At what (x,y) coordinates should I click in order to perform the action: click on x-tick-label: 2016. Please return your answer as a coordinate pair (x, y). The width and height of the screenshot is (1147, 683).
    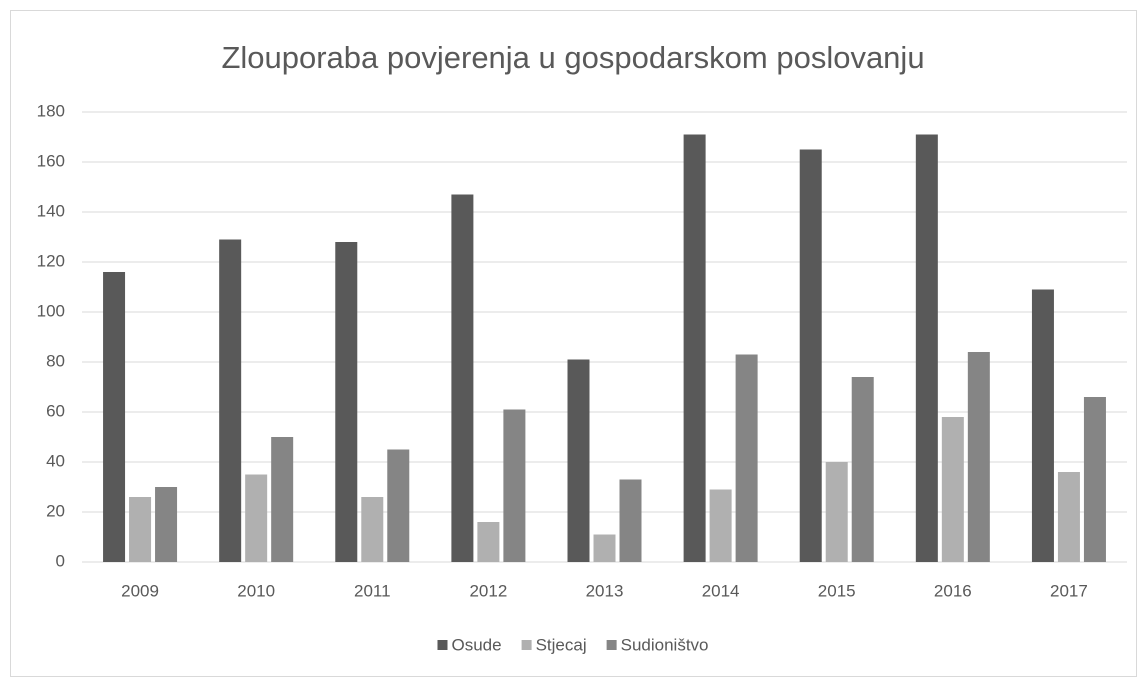
    Looking at the image, I should click on (953, 590).